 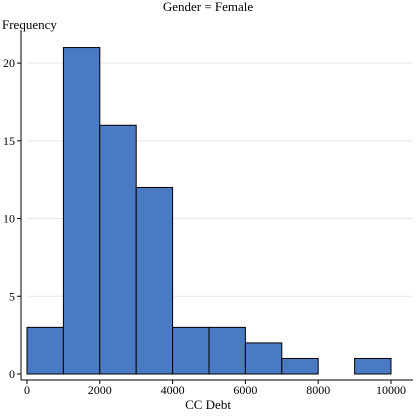 What do you see at coordinates (100, 390) in the screenshot?
I see `x-tick-label-1: 2000` at bounding box center [100, 390].